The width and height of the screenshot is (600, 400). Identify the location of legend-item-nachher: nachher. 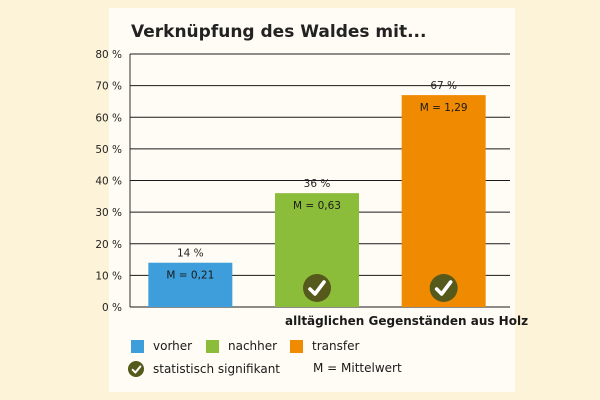
(241, 346).